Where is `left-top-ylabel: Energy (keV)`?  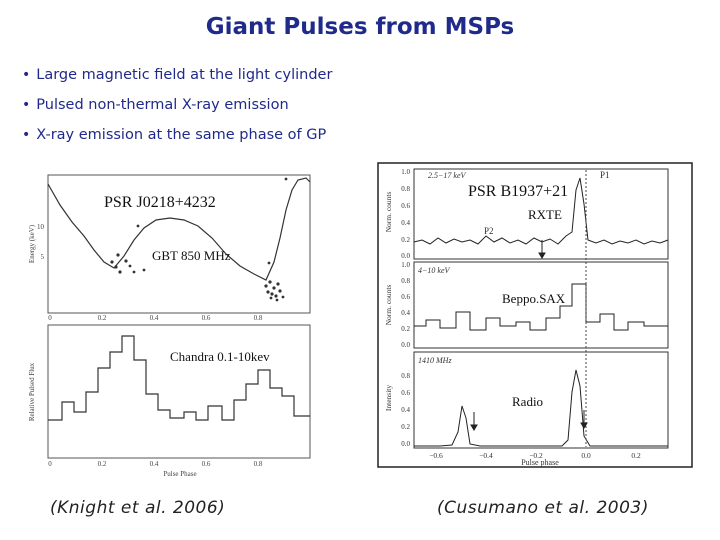
left-top-ylabel: Energy (keV) is located at coordinates (32, 243).